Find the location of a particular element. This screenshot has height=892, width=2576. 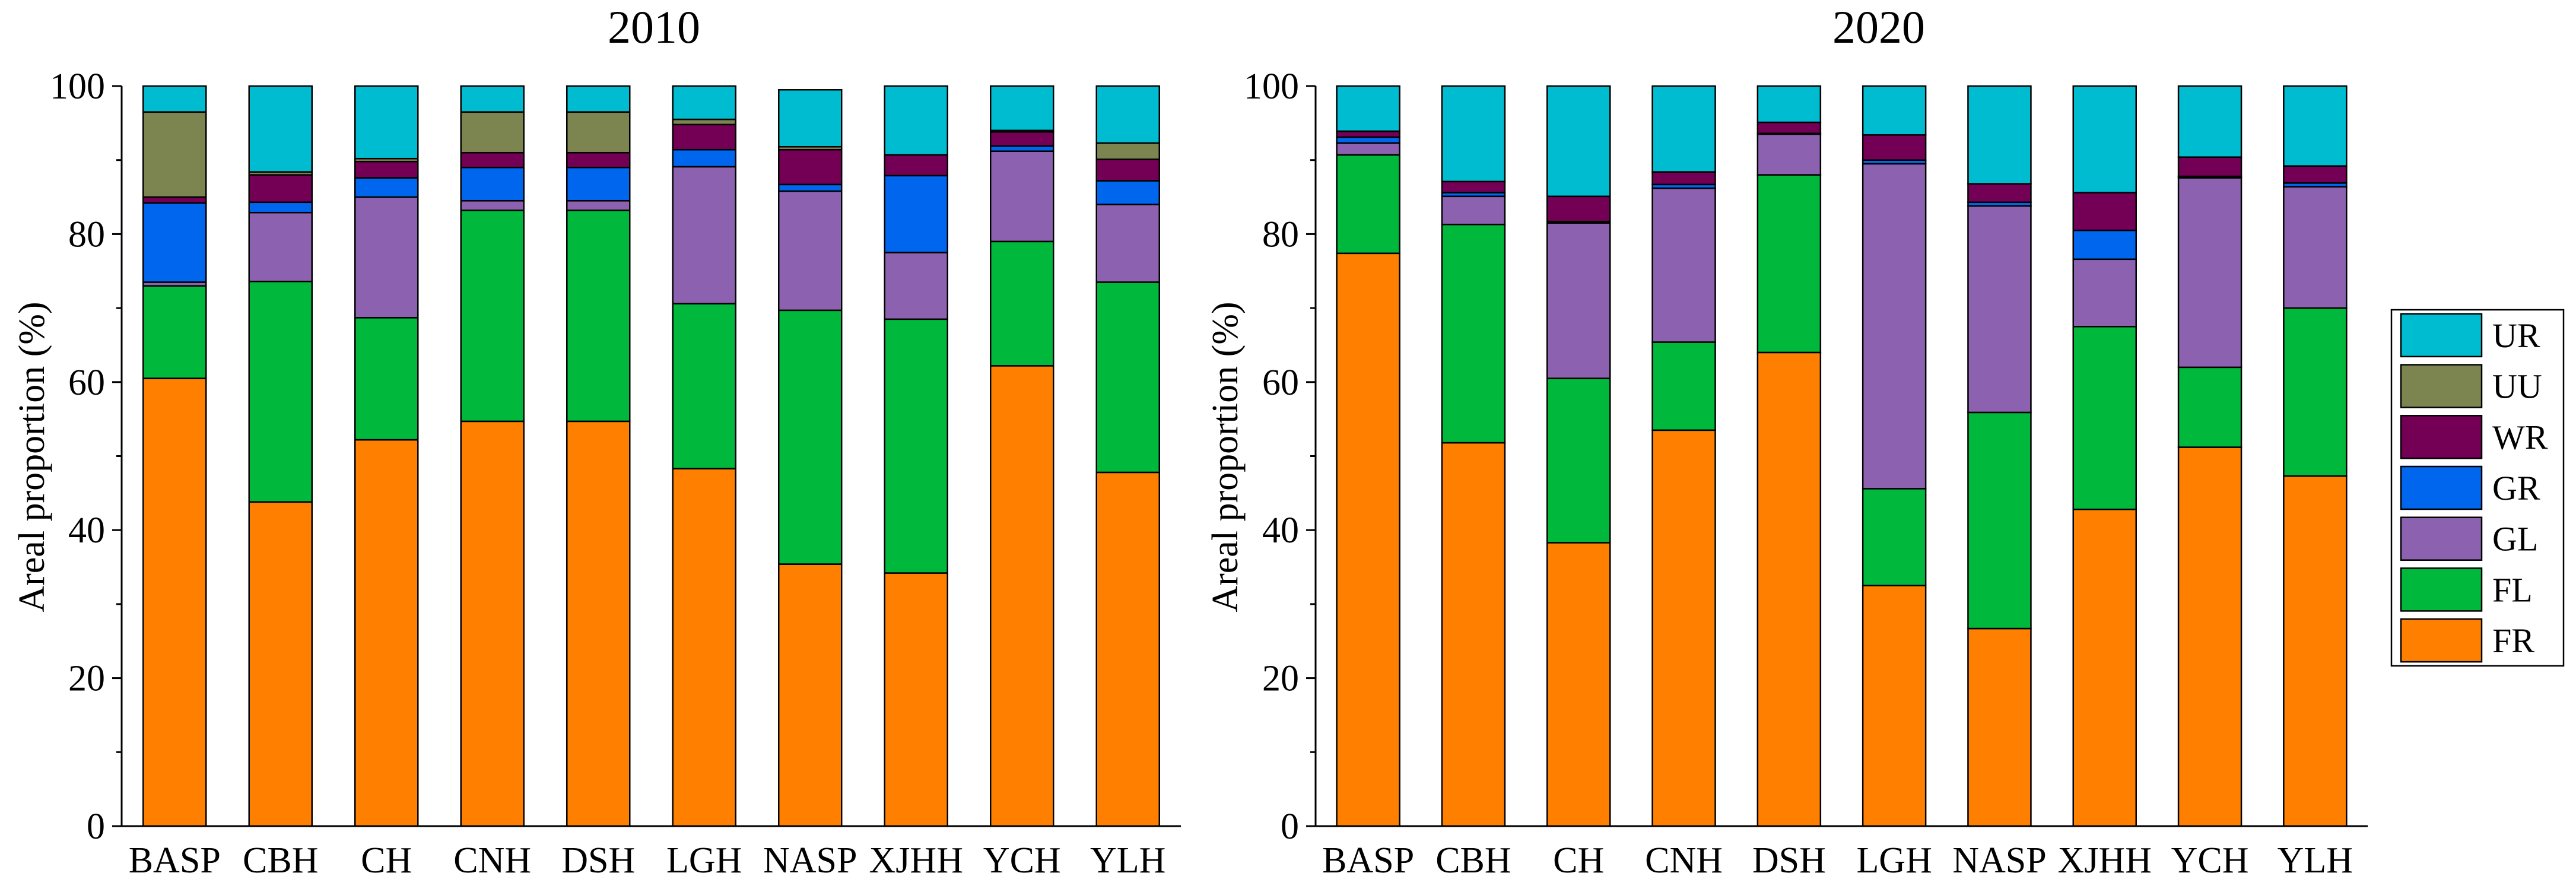

bar-segment-gl-ych is located at coordinates (2210, 273).